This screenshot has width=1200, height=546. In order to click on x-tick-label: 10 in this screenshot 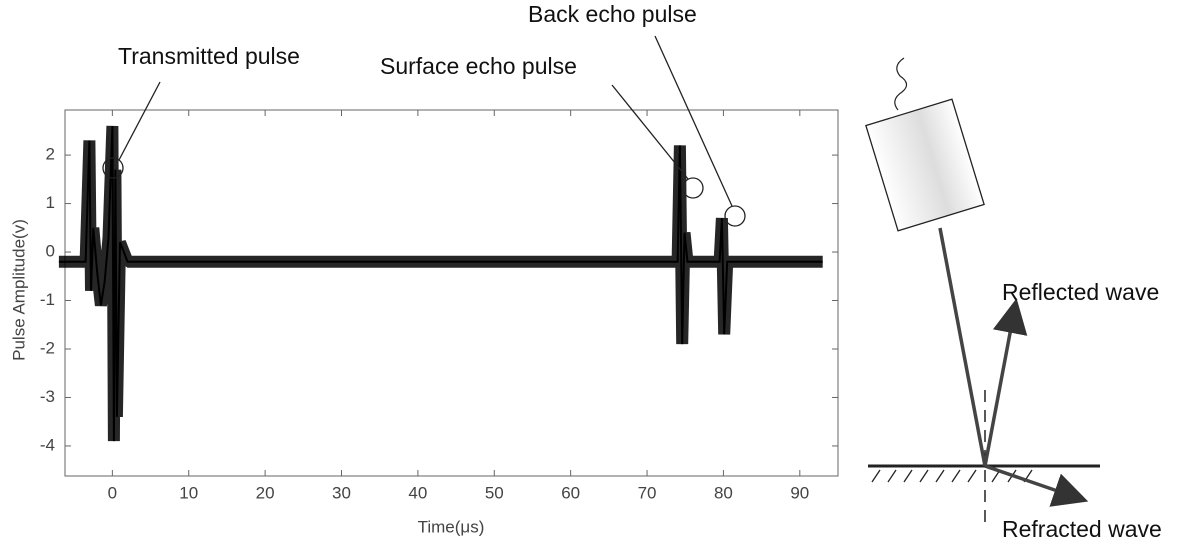, I will do `click(188, 492)`.